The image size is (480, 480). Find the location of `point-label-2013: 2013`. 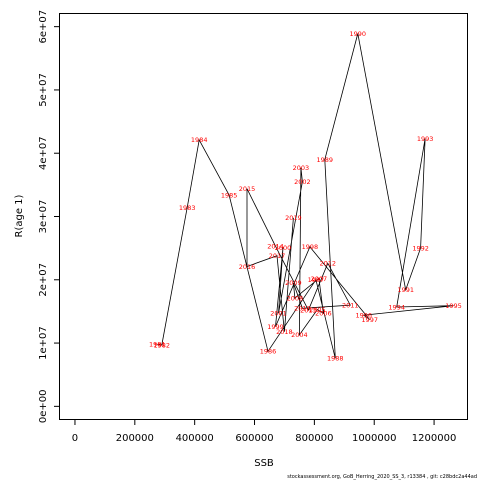

point-label-2013: 2013 is located at coordinates (308, 311).